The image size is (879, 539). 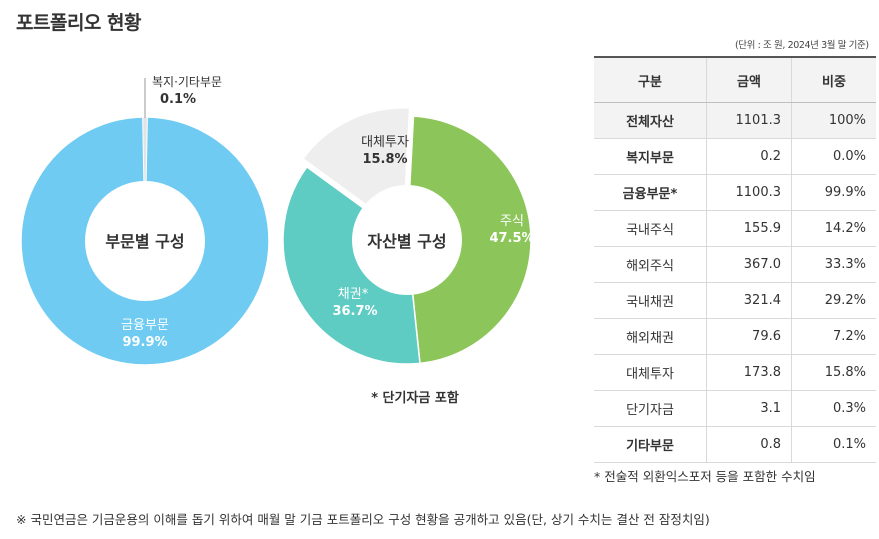 What do you see at coordinates (749, 300) in the screenshot?
I see `row-amount-cell: 321.4` at bounding box center [749, 300].